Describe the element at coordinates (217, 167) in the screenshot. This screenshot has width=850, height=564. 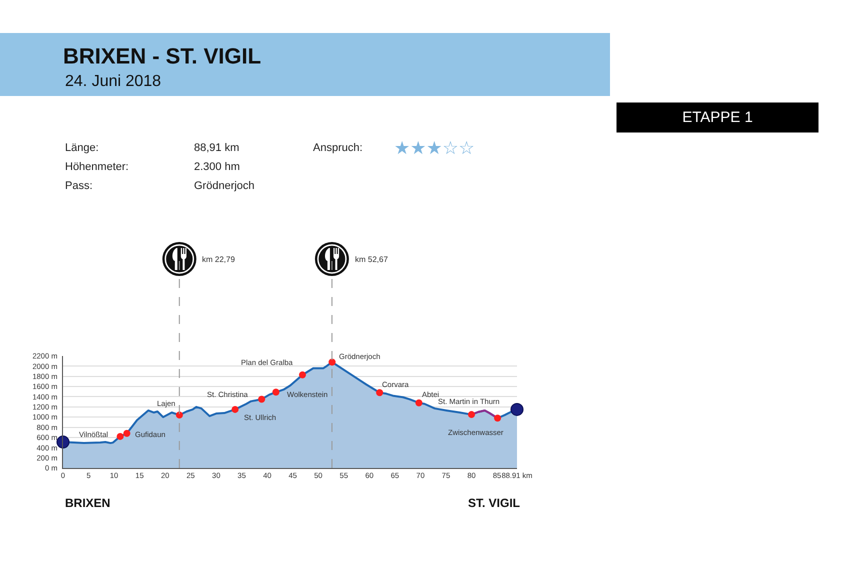
I see `text: 2.300 hm` at that location.